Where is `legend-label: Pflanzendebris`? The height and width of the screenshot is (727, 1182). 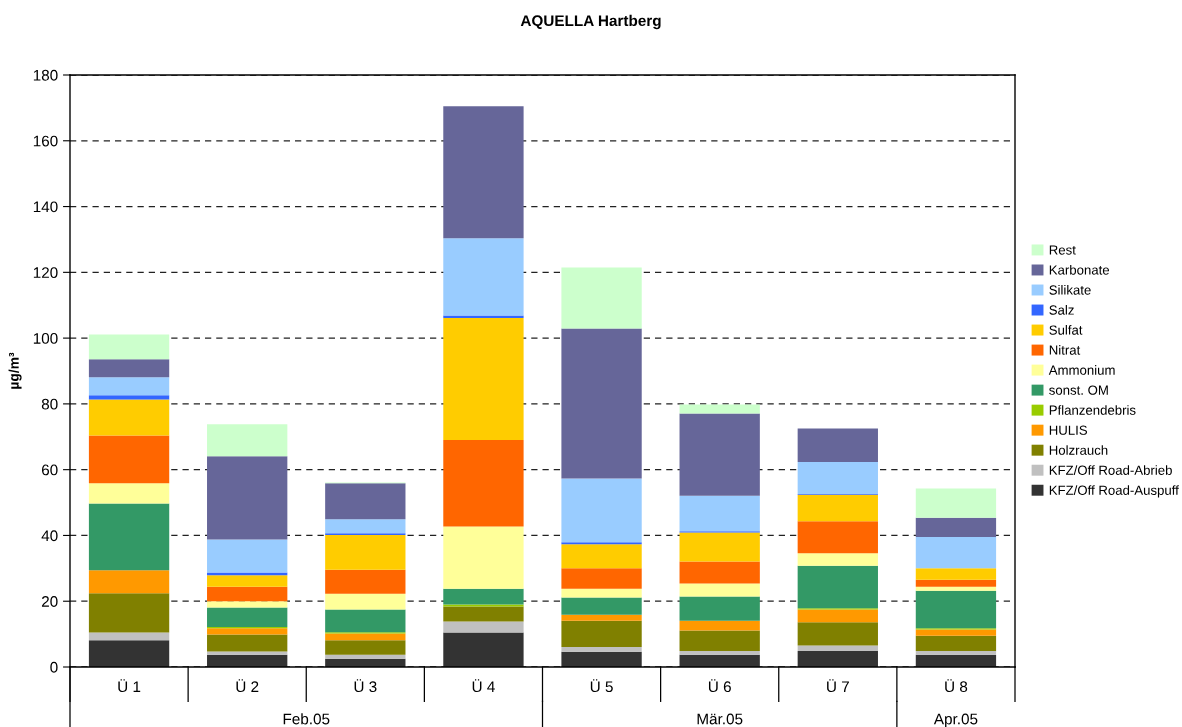 legend-label: Pflanzendebris is located at coordinates (1092, 410).